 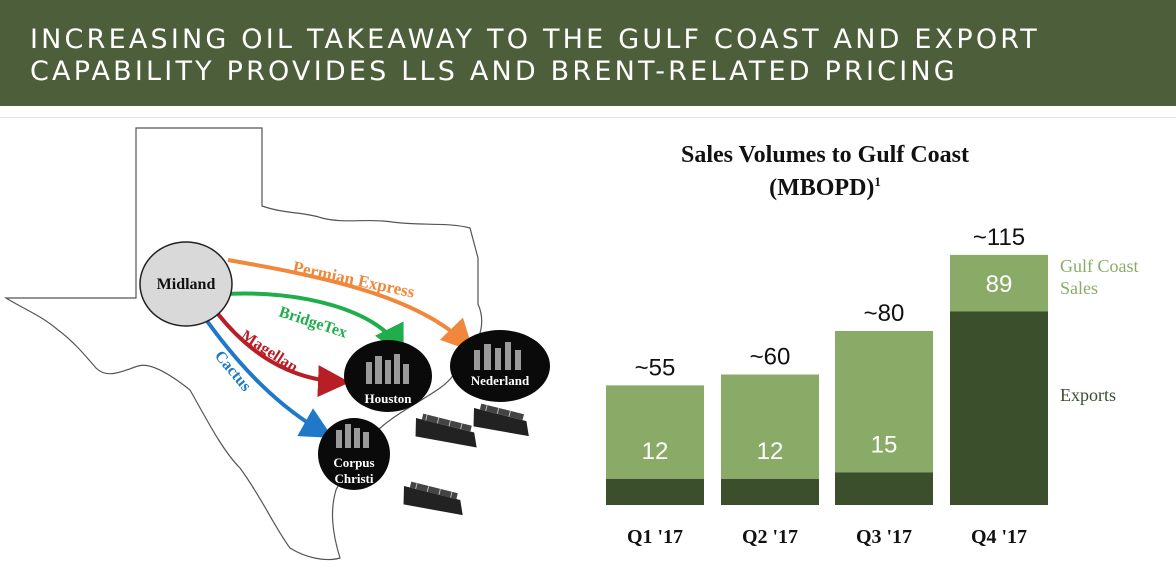 What do you see at coordinates (999, 237) in the screenshot?
I see `bar-total-label: ~115` at bounding box center [999, 237].